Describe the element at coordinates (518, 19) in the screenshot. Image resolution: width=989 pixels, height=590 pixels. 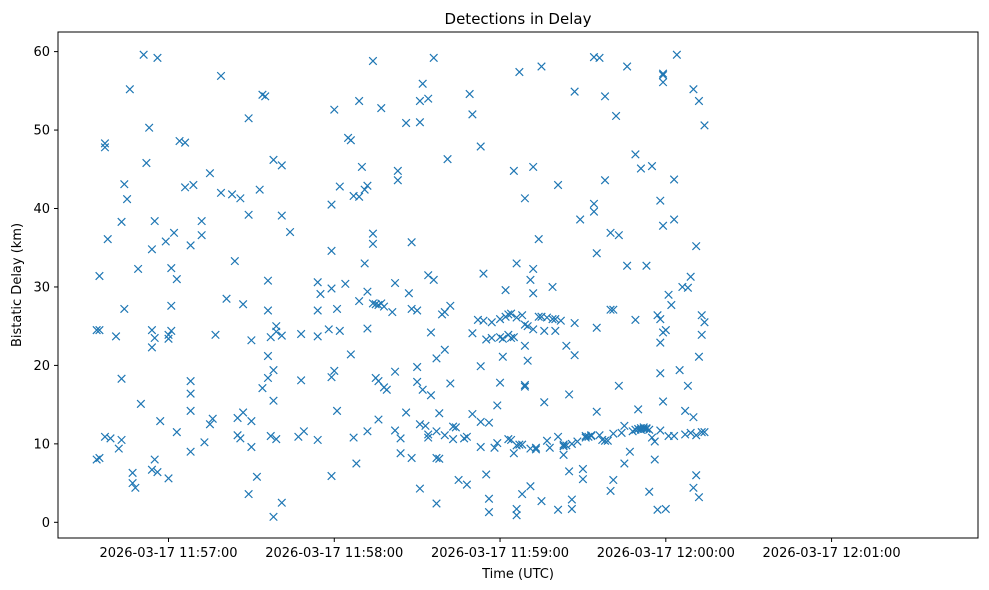
I see `chart-title: Detections in Delay` at that location.